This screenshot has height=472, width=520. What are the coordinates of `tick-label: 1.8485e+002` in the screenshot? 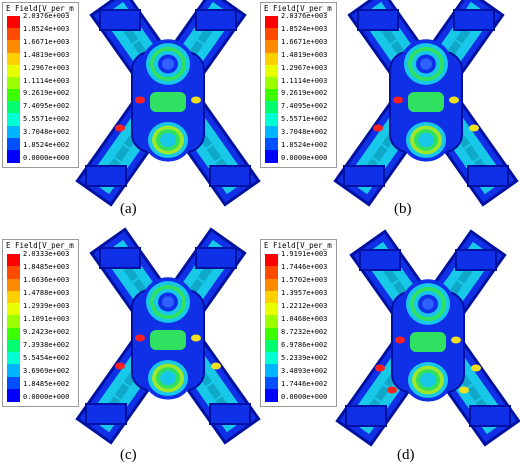 It's located at (46, 384).